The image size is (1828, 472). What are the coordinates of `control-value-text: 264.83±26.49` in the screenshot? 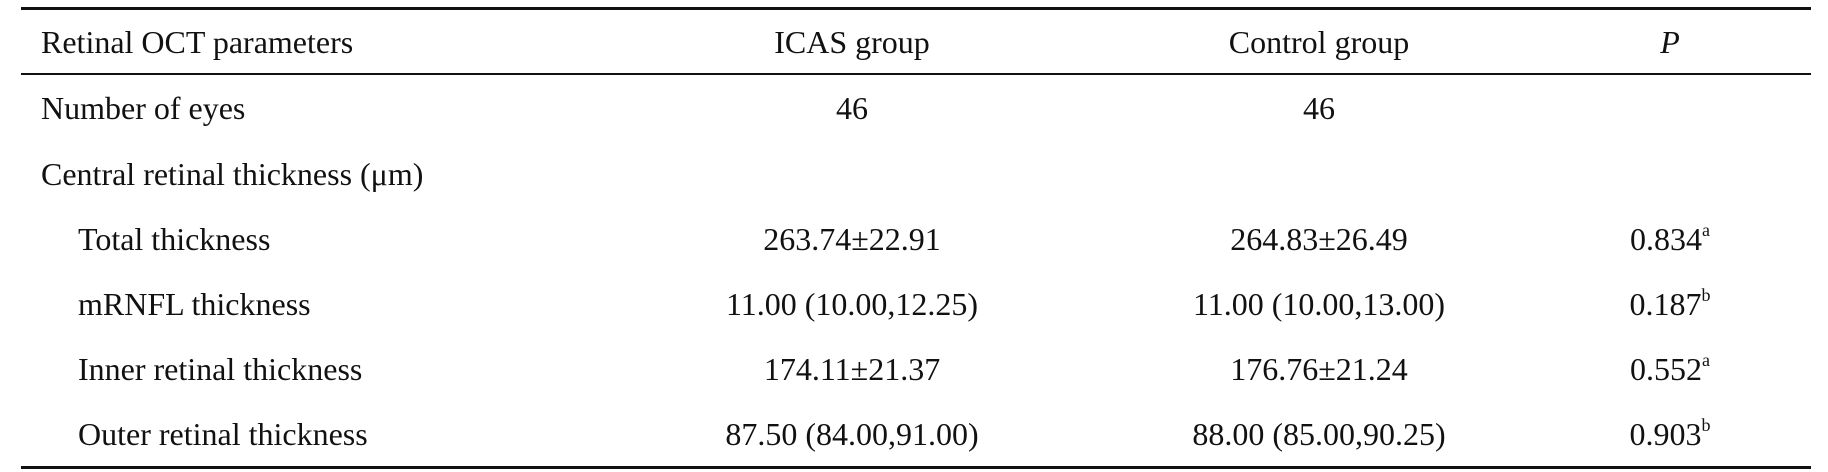 It's located at (1319, 239).